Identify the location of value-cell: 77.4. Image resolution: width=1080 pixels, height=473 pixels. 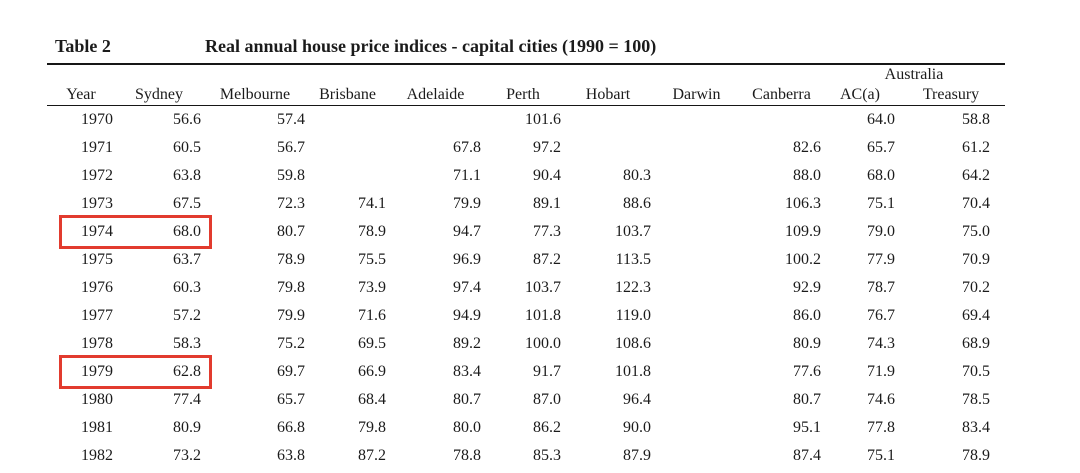
(187, 399).